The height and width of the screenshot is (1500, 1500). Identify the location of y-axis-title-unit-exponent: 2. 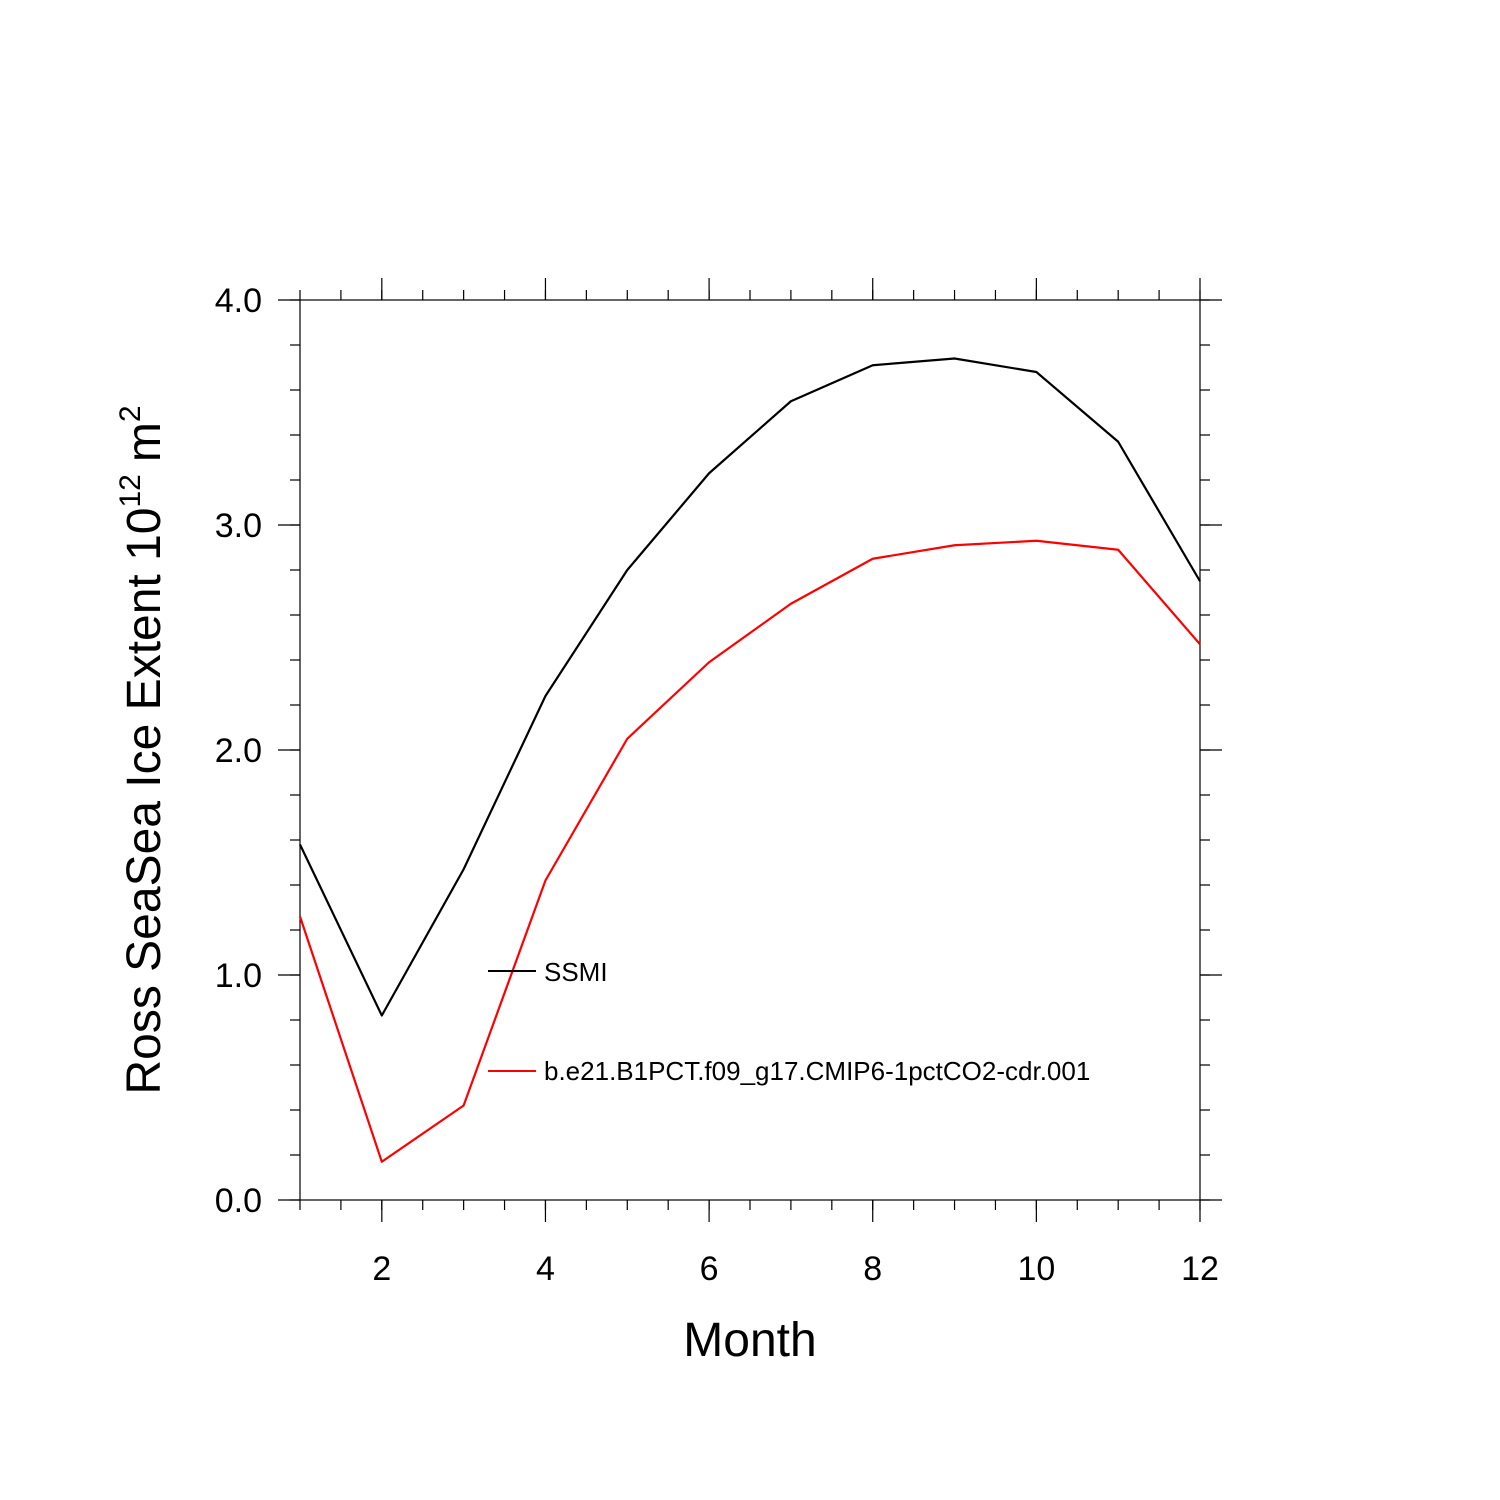
(130, 413).